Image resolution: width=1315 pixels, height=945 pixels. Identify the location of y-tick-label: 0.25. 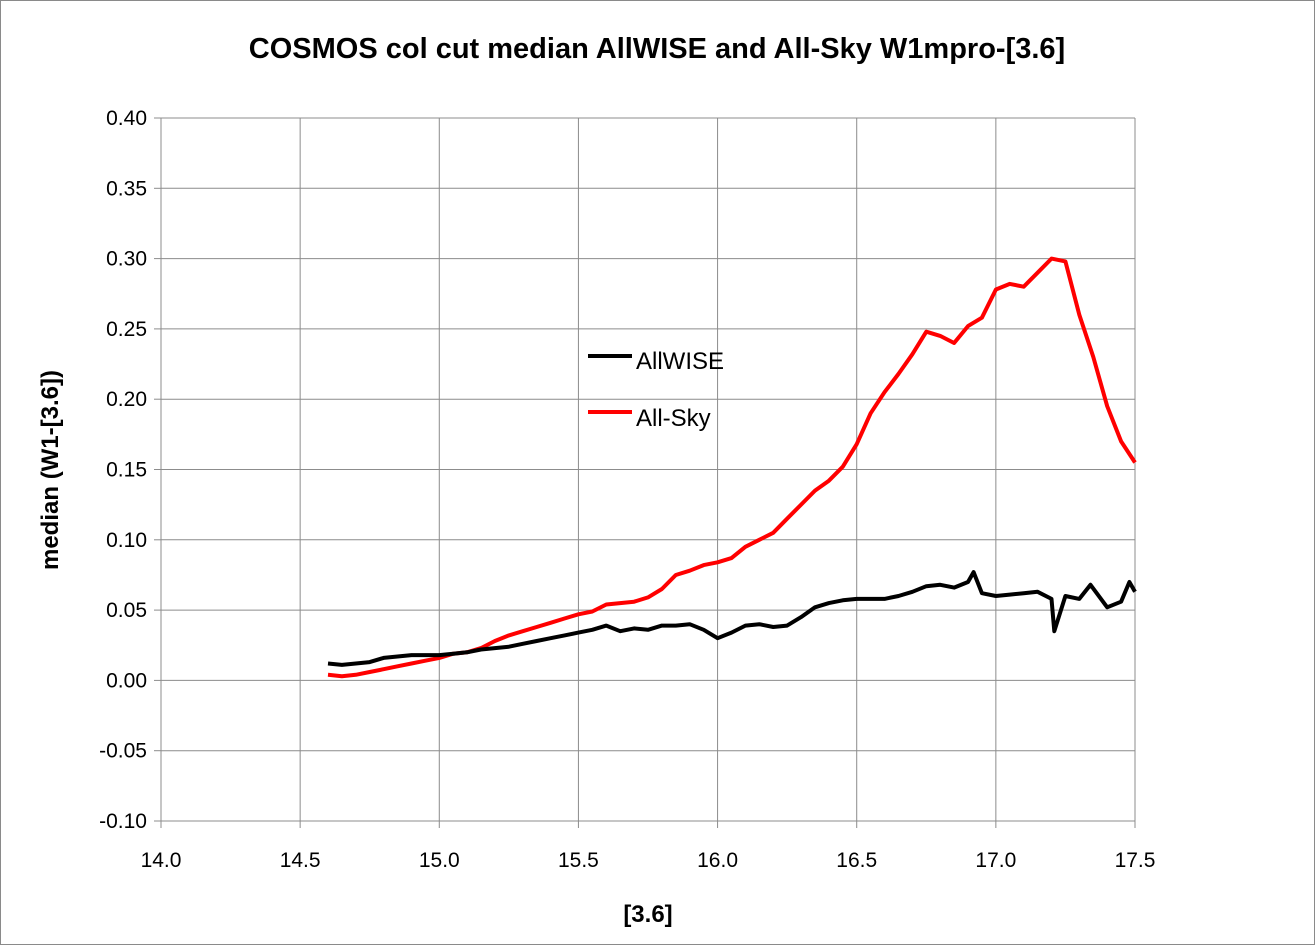
(126, 329).